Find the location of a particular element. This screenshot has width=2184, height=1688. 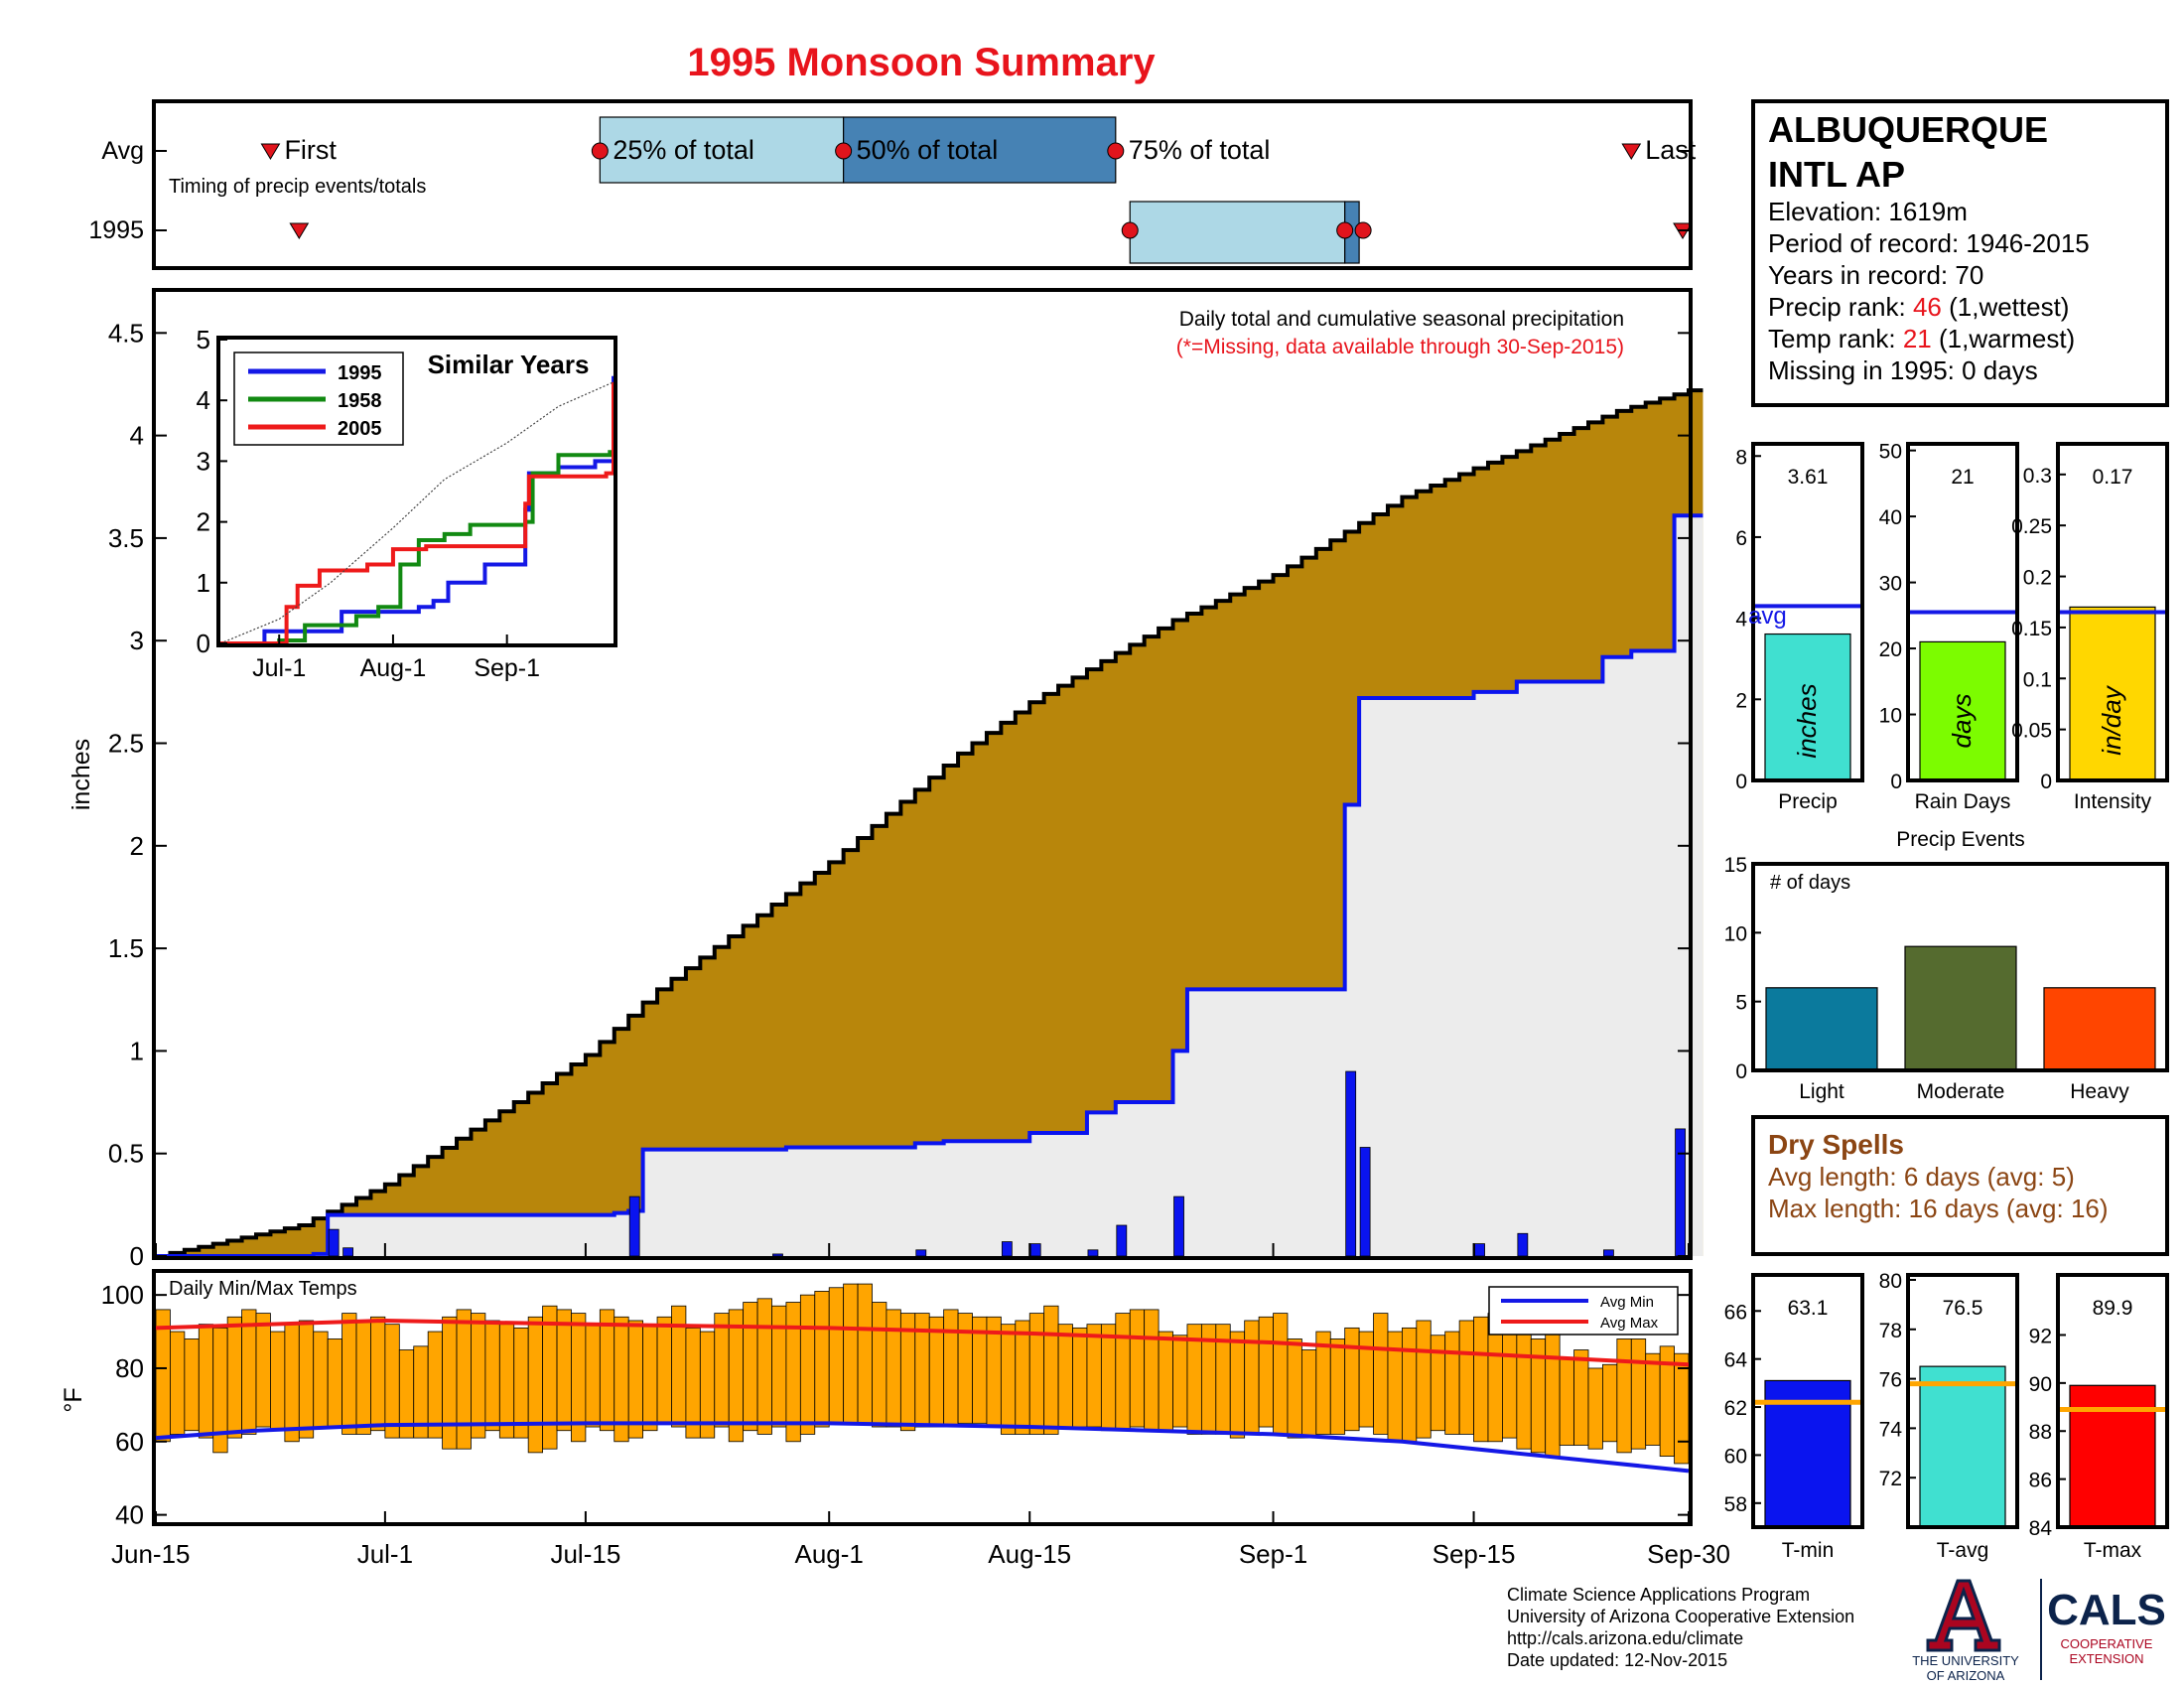

inset-y-tick-label: 3 is located at coordinates (203, 461).